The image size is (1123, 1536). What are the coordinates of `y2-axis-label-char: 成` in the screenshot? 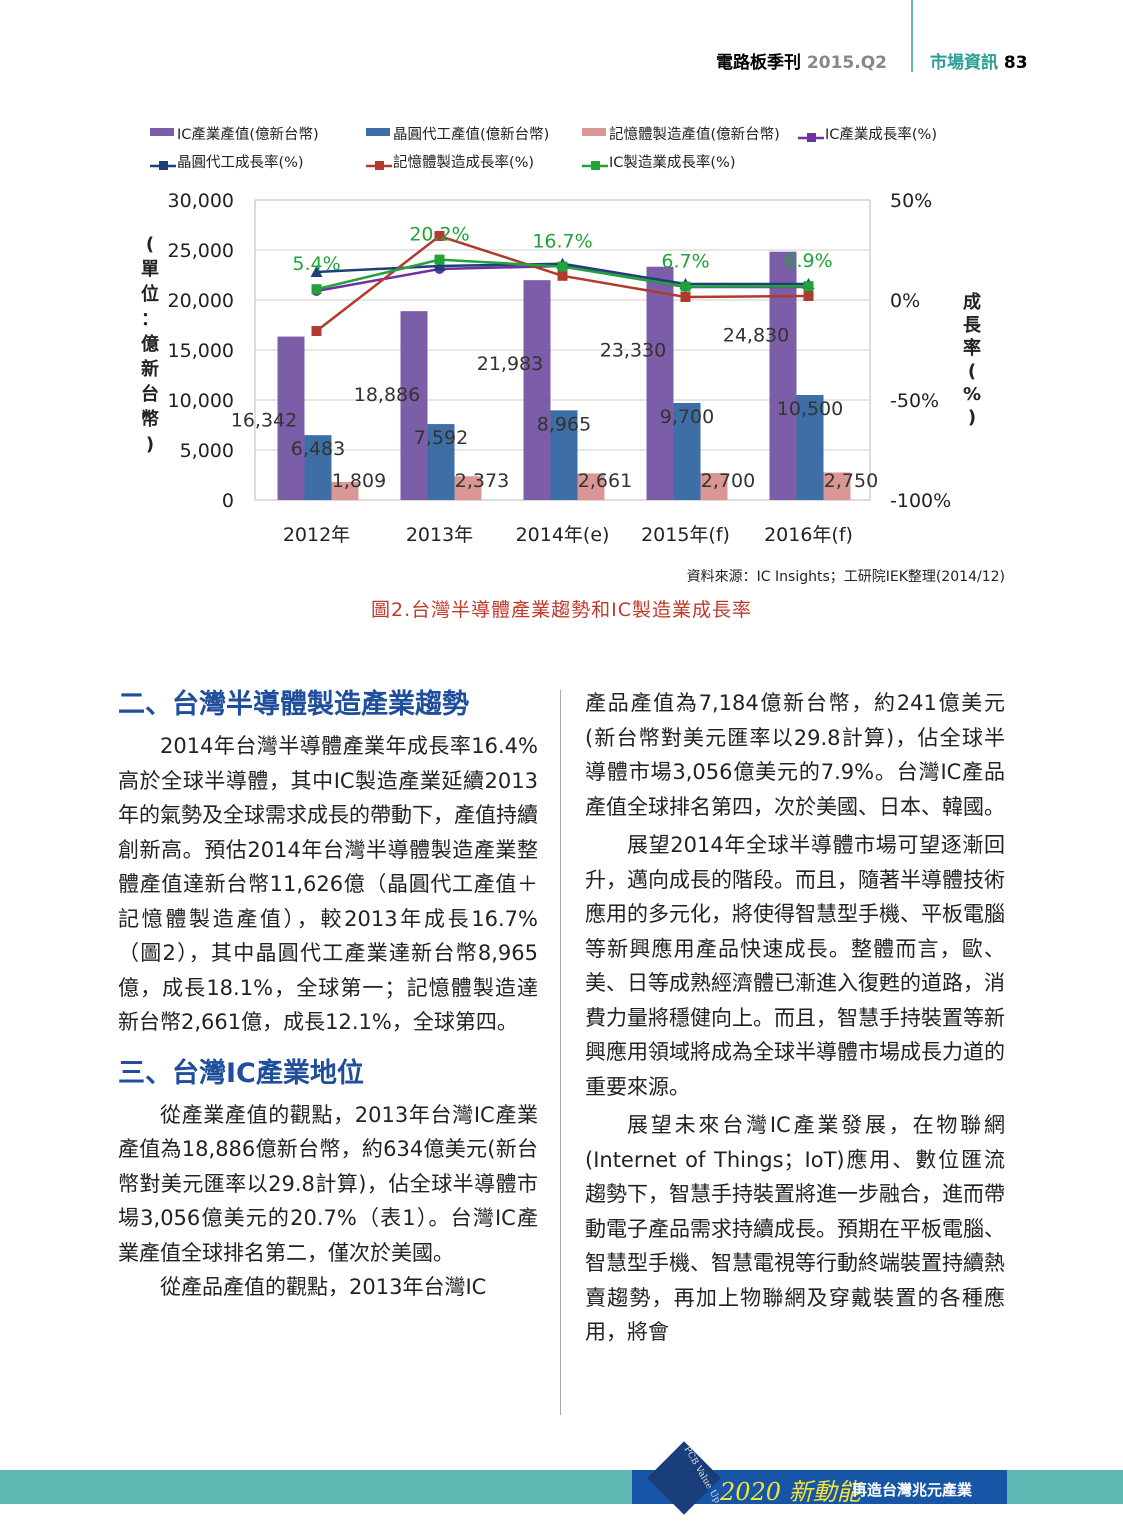 It's located at (972, 302).